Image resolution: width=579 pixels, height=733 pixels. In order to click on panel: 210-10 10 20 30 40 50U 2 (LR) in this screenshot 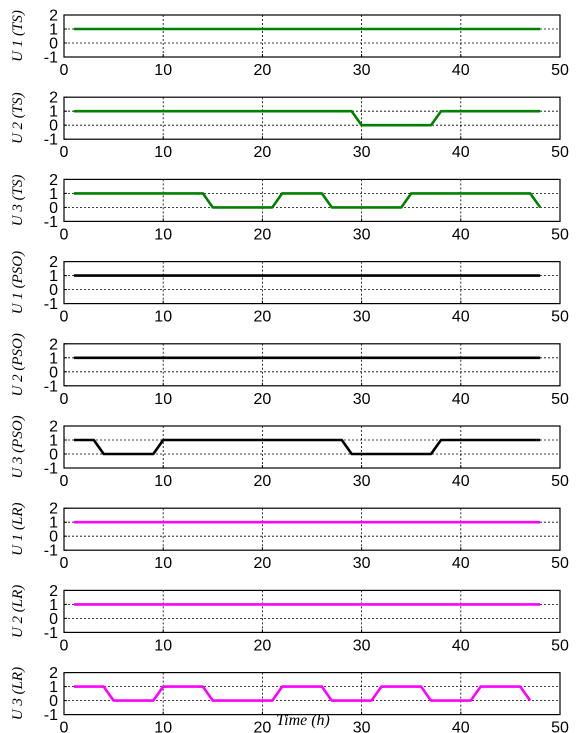, I will do `click(289, 619)`.